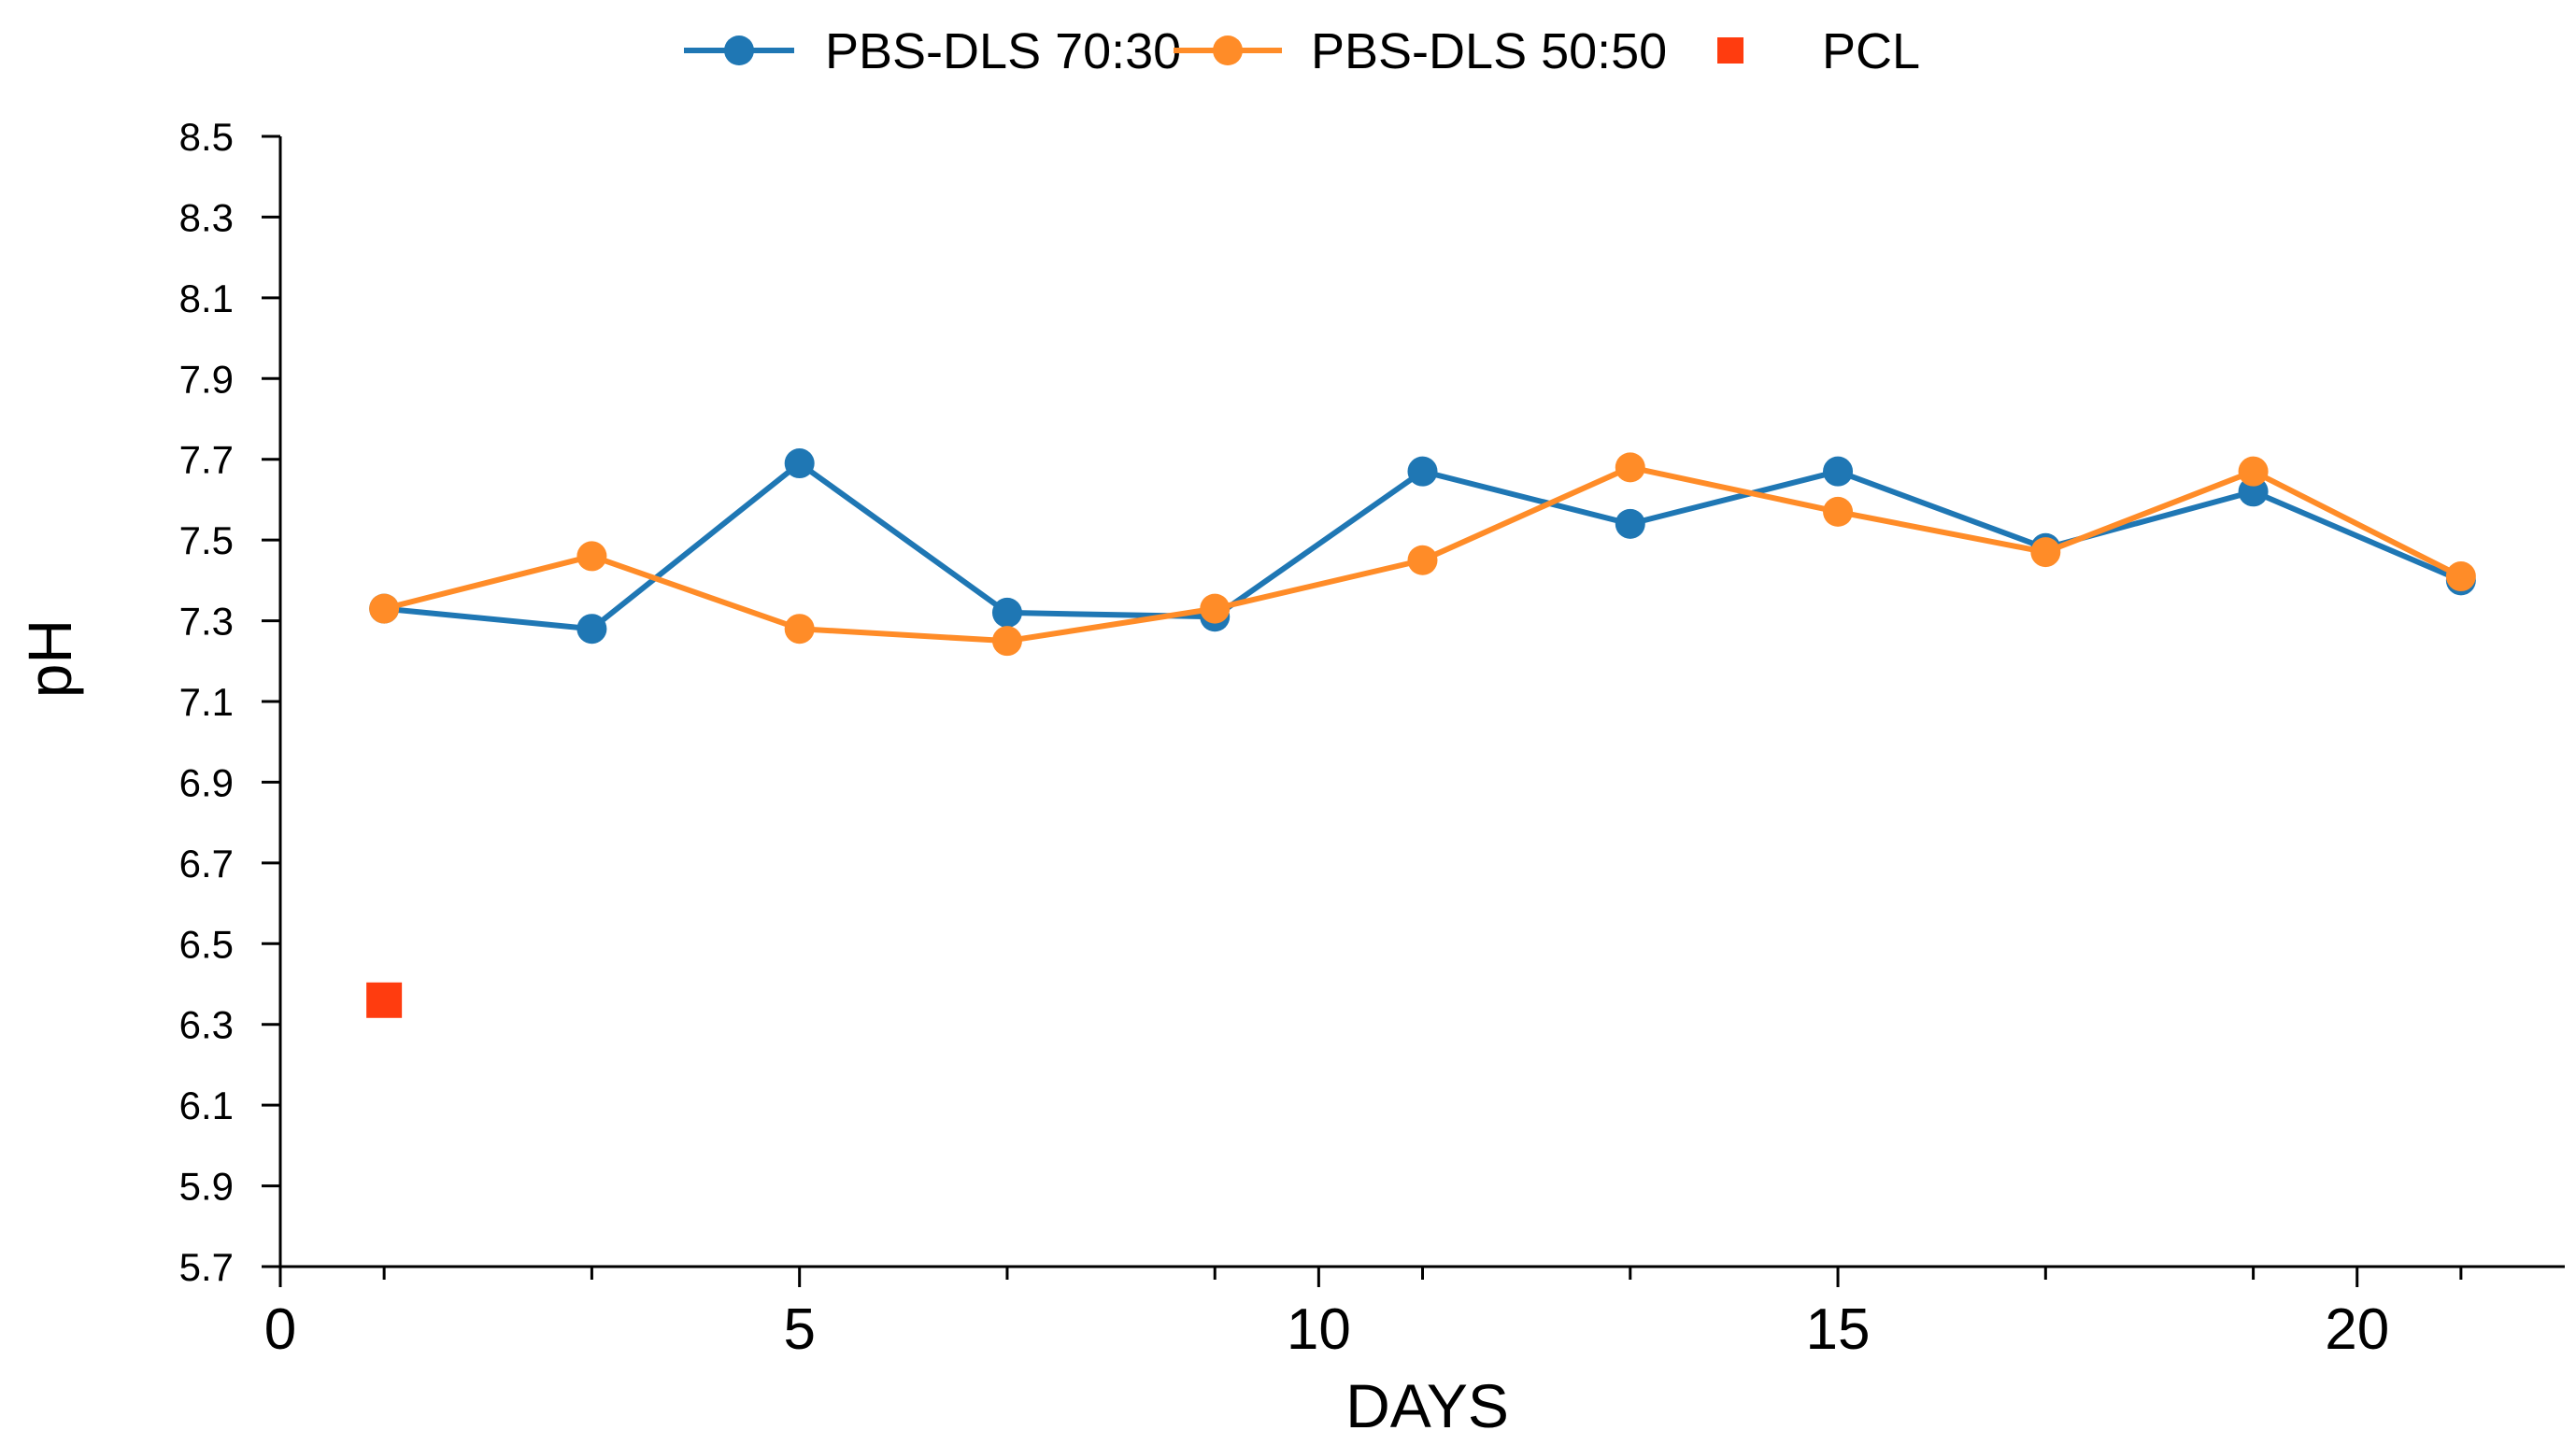  I want to click on y-tick-label: 7.7, so click(207, 460).